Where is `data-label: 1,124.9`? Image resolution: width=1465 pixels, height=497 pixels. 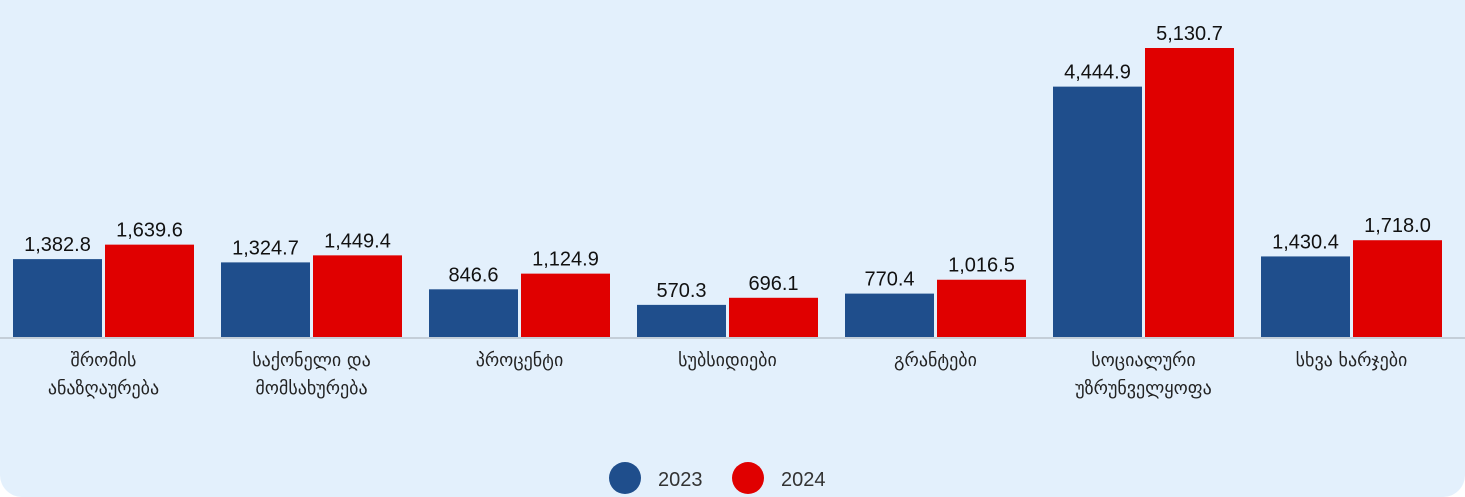 data-label: 1,124.9 is located at coordinates (565, 260).